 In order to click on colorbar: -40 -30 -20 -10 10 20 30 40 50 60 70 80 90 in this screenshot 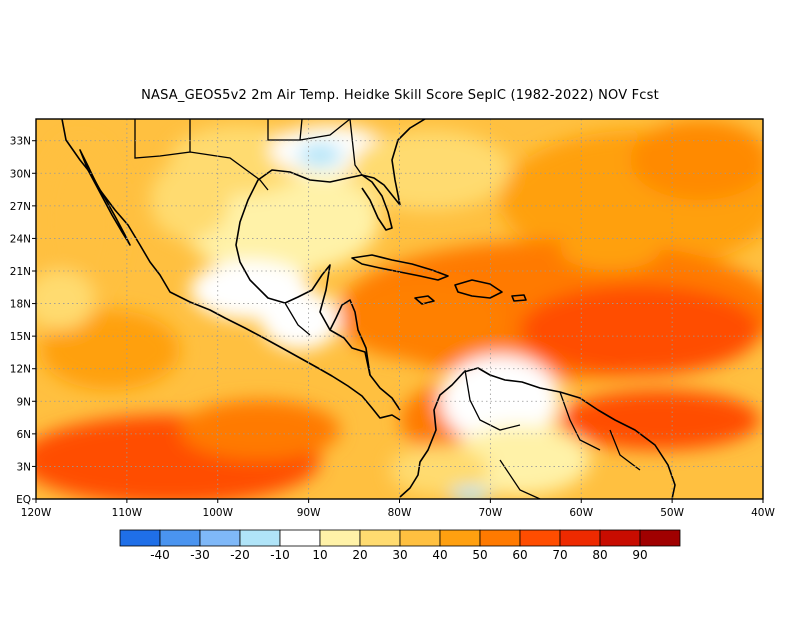, I will do `click(400, 545)`.